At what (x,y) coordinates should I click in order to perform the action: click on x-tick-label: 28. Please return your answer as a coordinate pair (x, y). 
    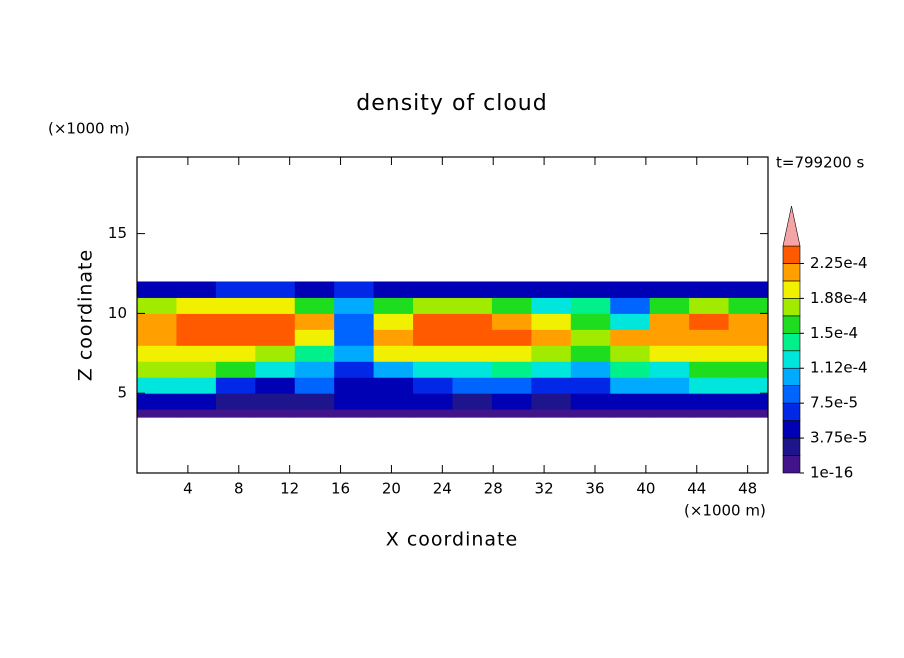
    Looking at the image, I should click on (493, 489).